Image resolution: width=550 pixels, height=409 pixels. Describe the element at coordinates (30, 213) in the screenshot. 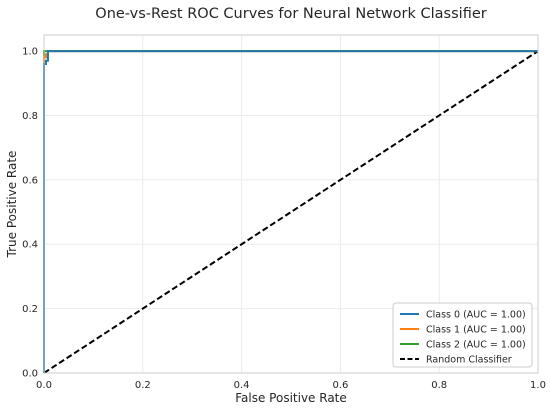

I see `y-tick-labels: 0.0 0.2 0.4 0.6 0.8 1.0` at that location.